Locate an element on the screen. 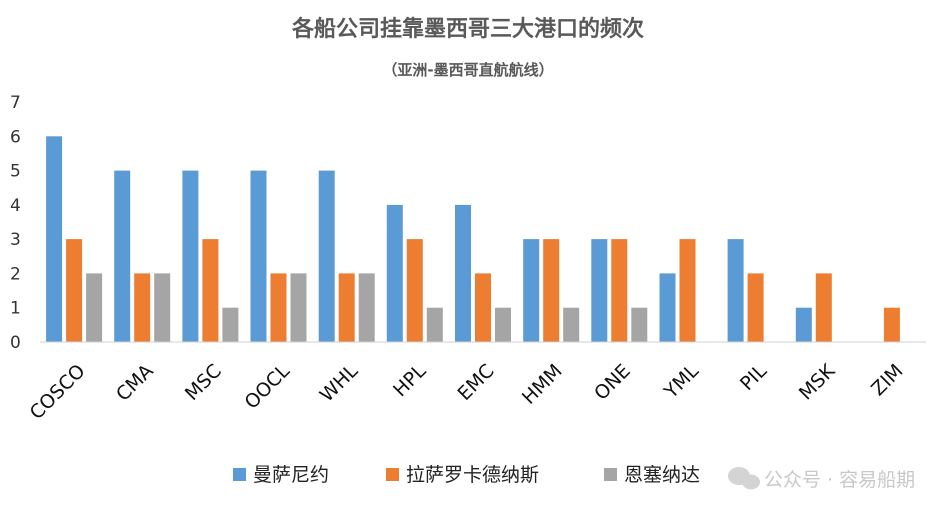  y-tick-label: 5 is located at coordinates (15, 172).